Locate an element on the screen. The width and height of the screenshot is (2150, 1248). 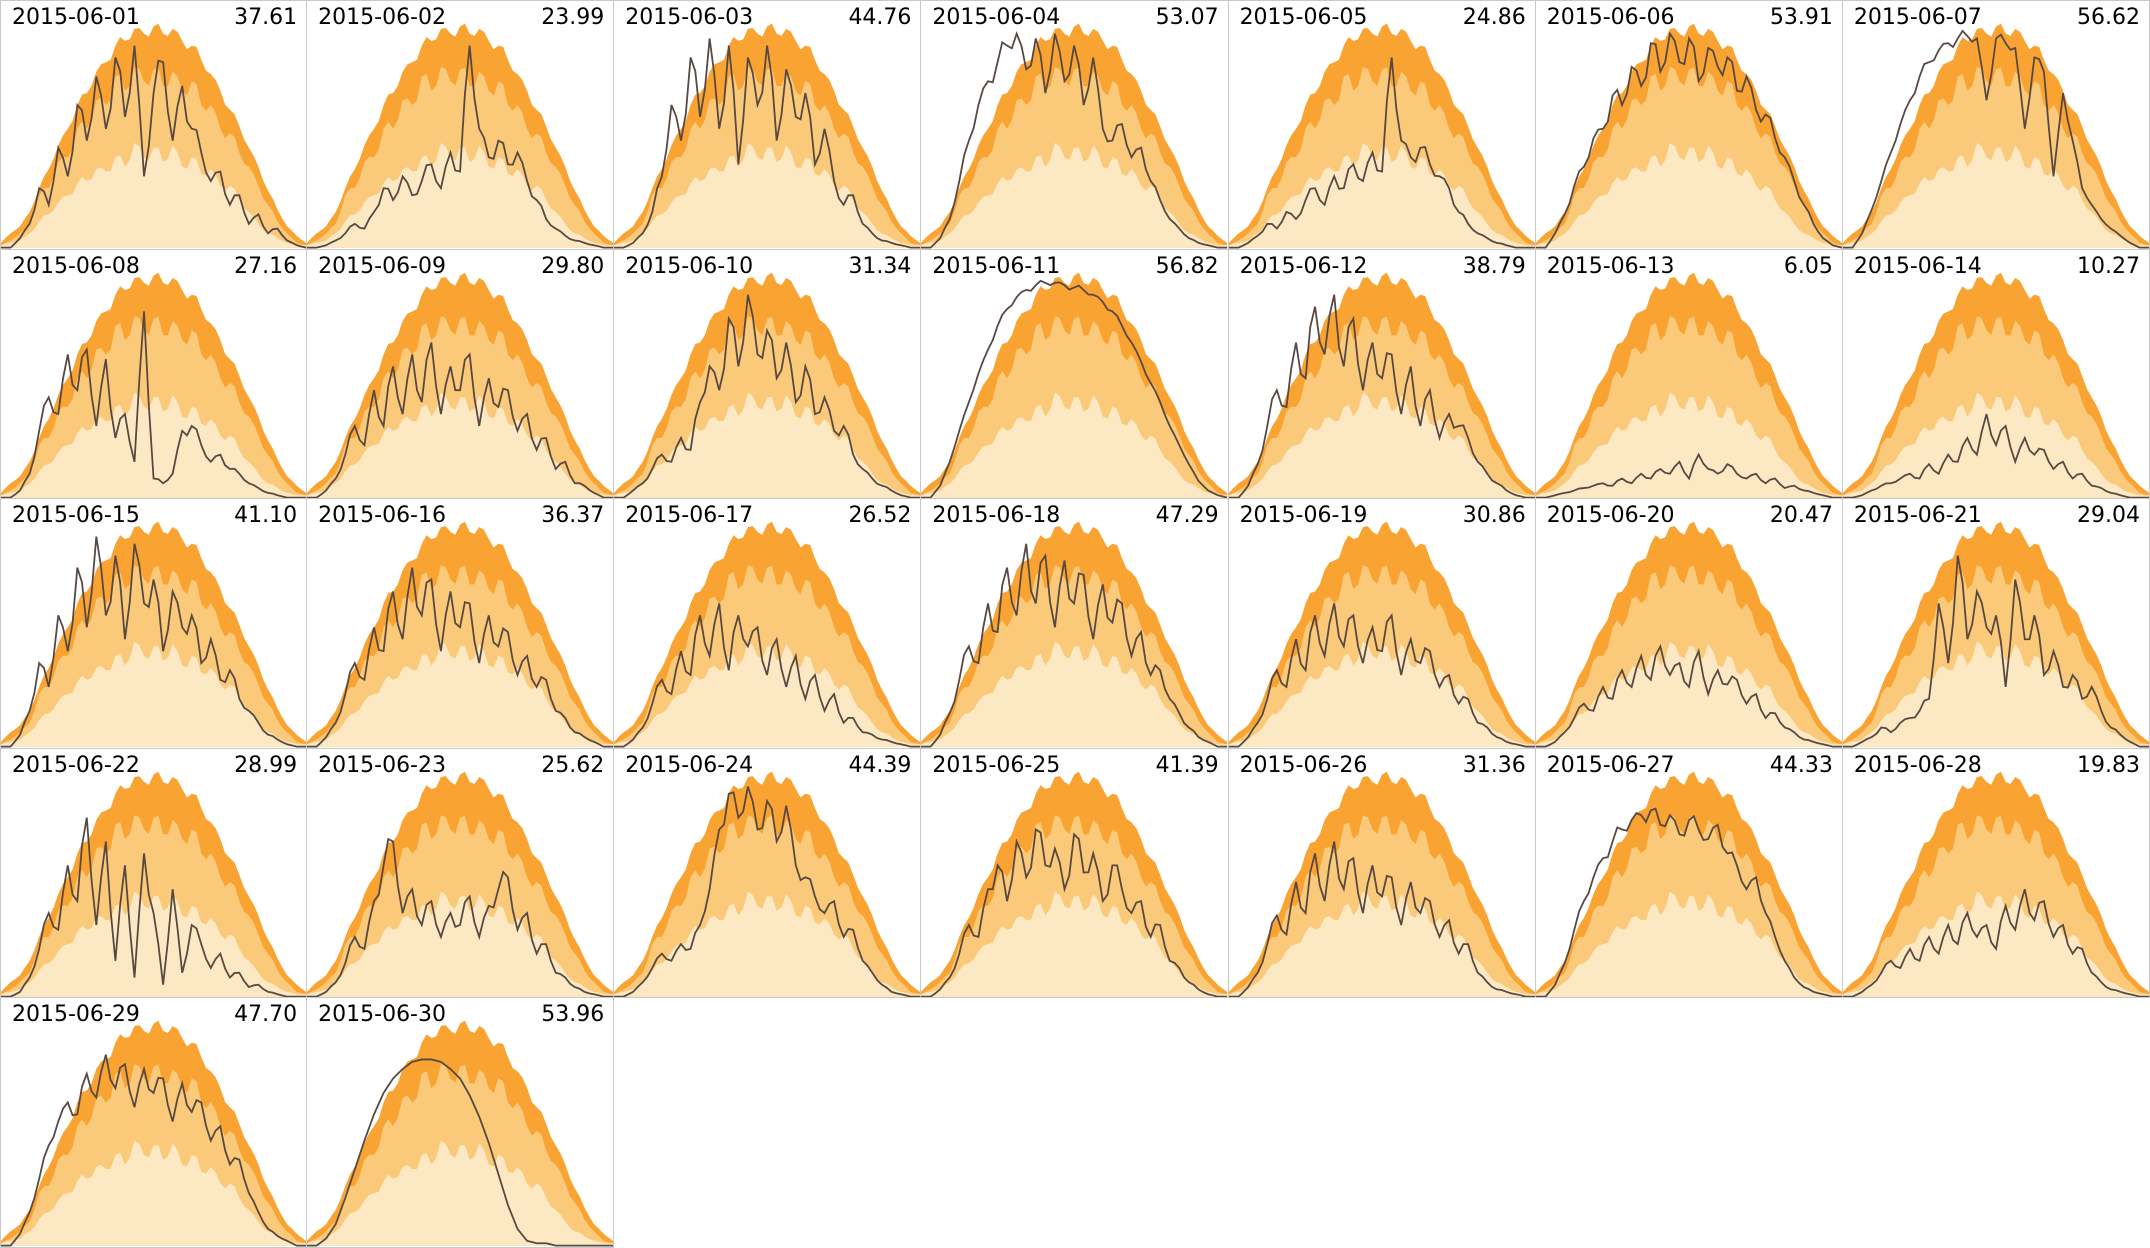
day-panel: 2015-06-28 19.83 is located at coordinates (1996, 873).